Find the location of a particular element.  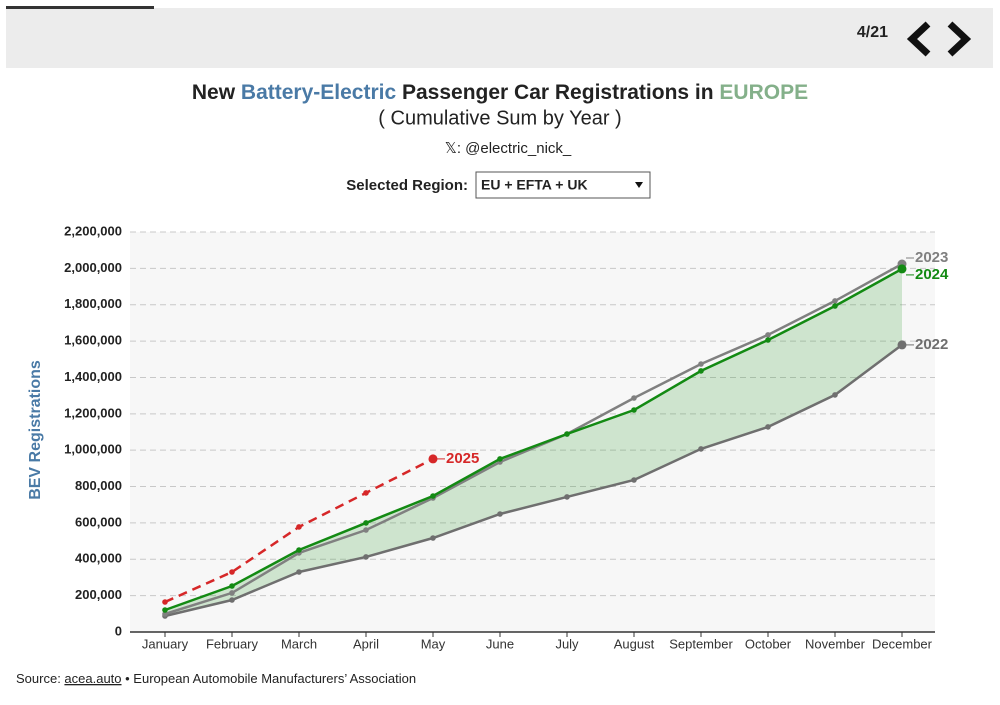

x-tick-label: January is located at coordinates (165, 643).